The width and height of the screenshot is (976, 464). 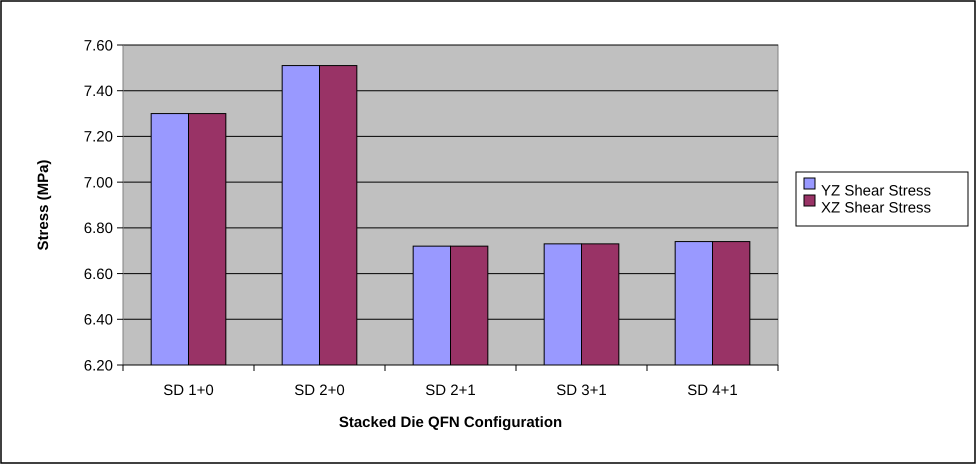 What do you see at coordinates (712, 390) in the screenshot?
I see `x-tick-label: SD 4+1` at bounding box center [712, 390].